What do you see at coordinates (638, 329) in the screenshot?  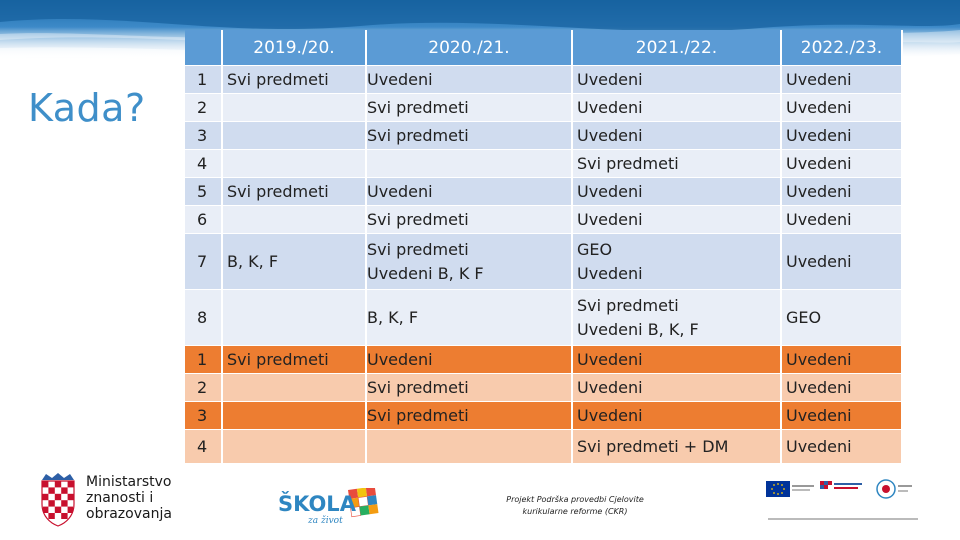 I see `cell-line: Uvedeni B, K, F` at bounding box center [638, 329].